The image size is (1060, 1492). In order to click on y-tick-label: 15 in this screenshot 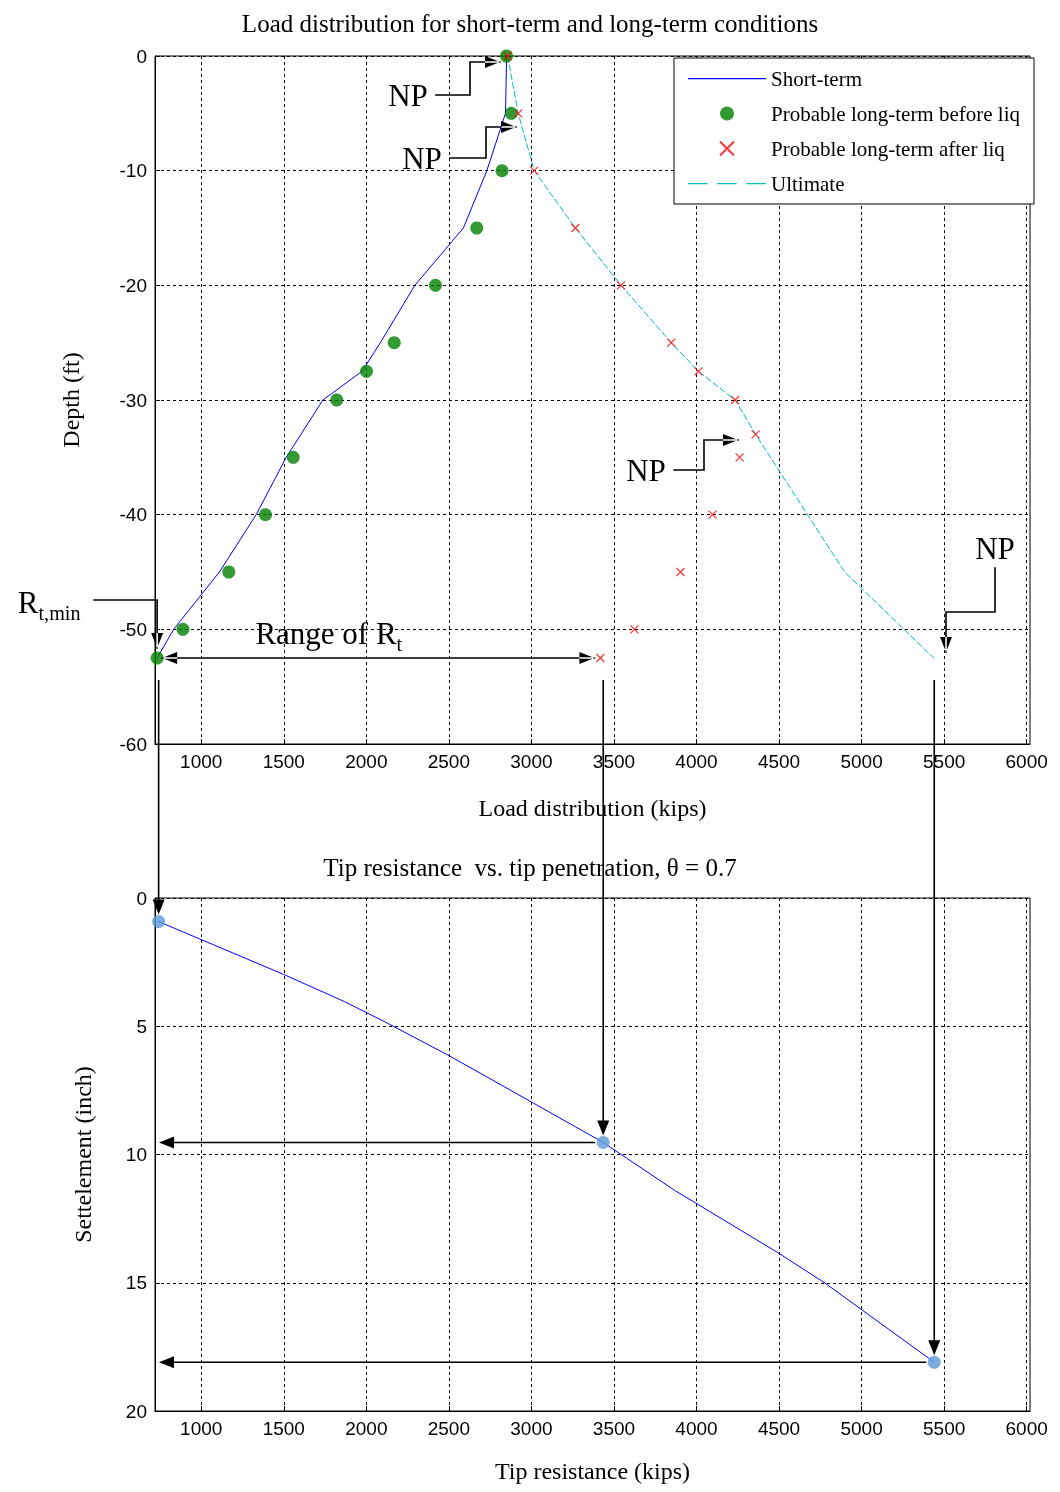, I will do `click(136, 1283)`.